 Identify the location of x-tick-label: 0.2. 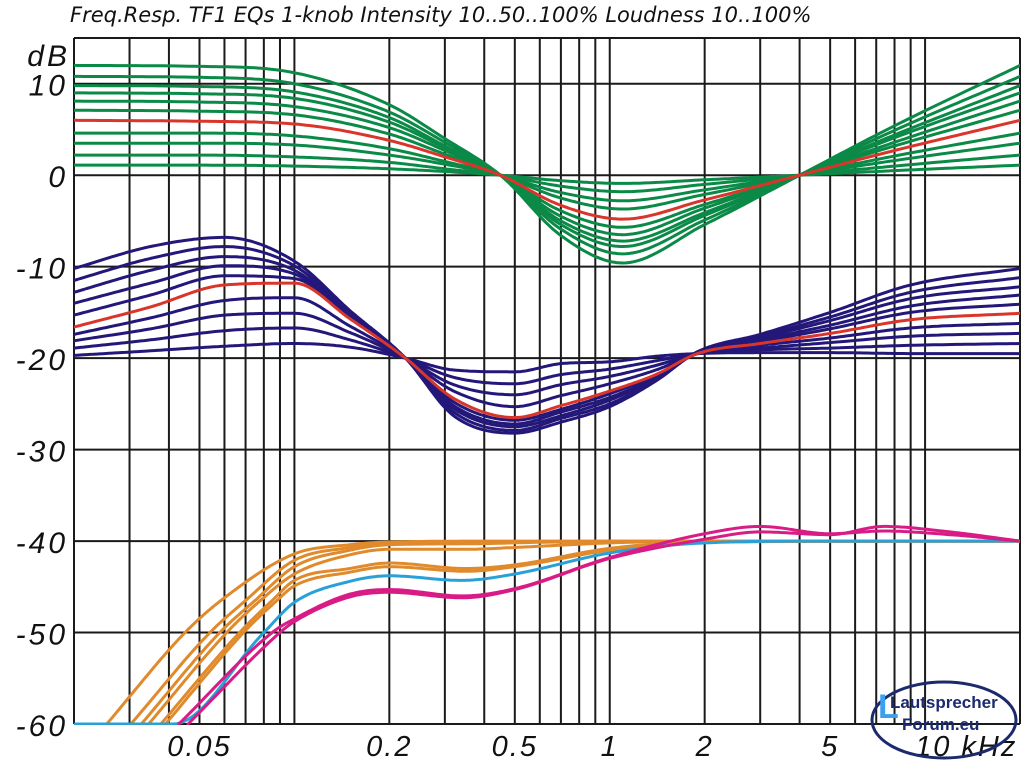
(389, 745).